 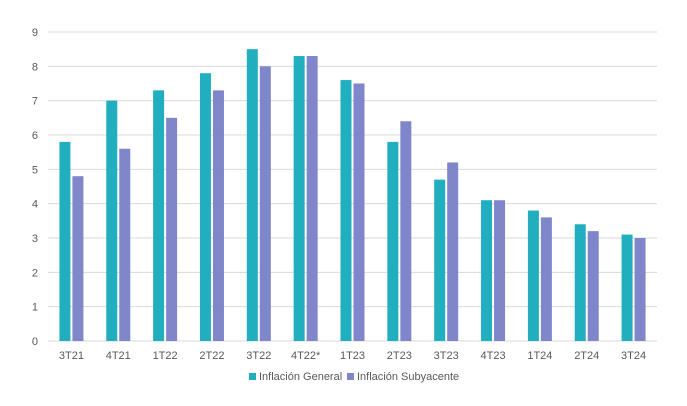 I want to click on x-tick-label: 4T23, so click(x=492, y=356).